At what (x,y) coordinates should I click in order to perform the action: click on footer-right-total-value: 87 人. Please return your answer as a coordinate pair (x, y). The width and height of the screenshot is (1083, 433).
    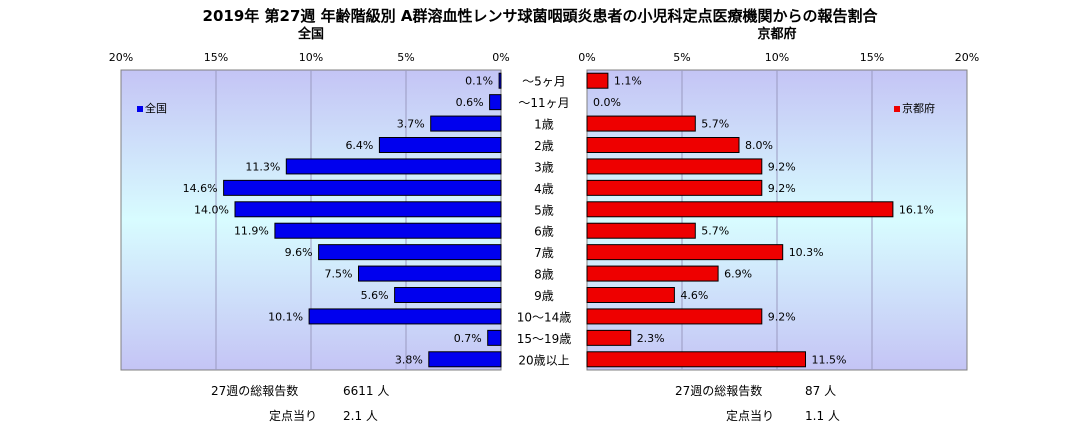
    Looking at the image, I should click on (821, 391).